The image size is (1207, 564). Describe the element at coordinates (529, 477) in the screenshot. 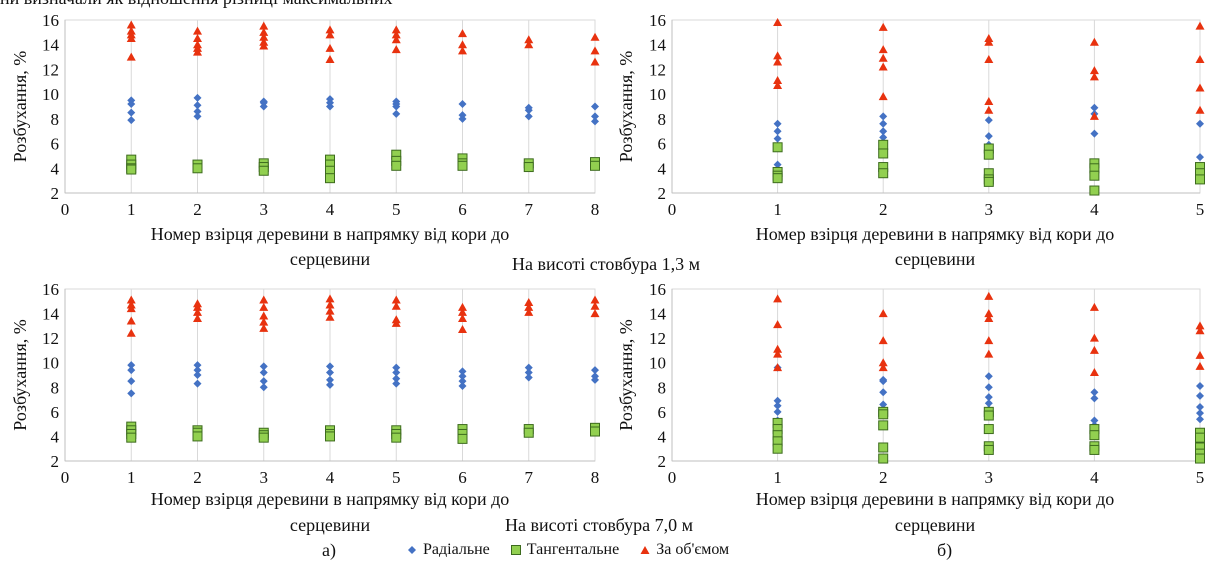

I see `x-tick-label: 7` at that location.